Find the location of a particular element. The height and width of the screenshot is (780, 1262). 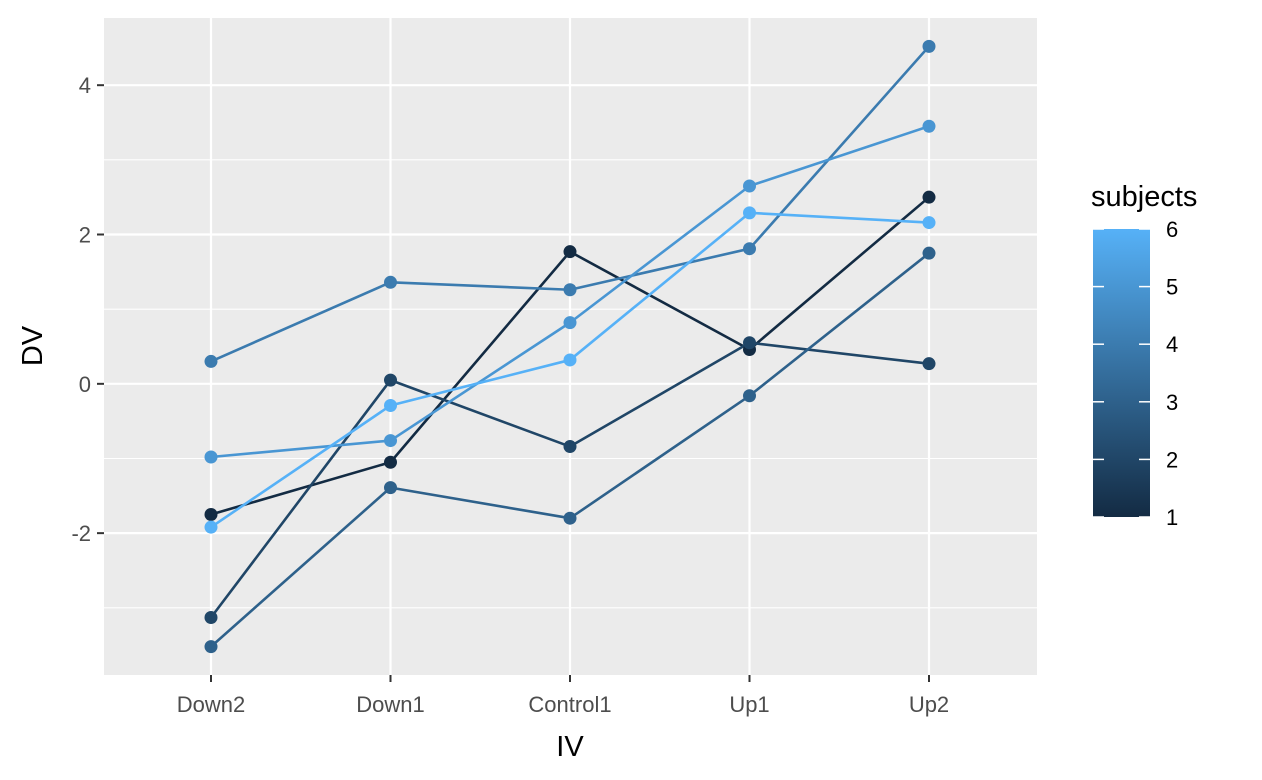

x-tick-label: Down2 is located at coordinates (211, 704).